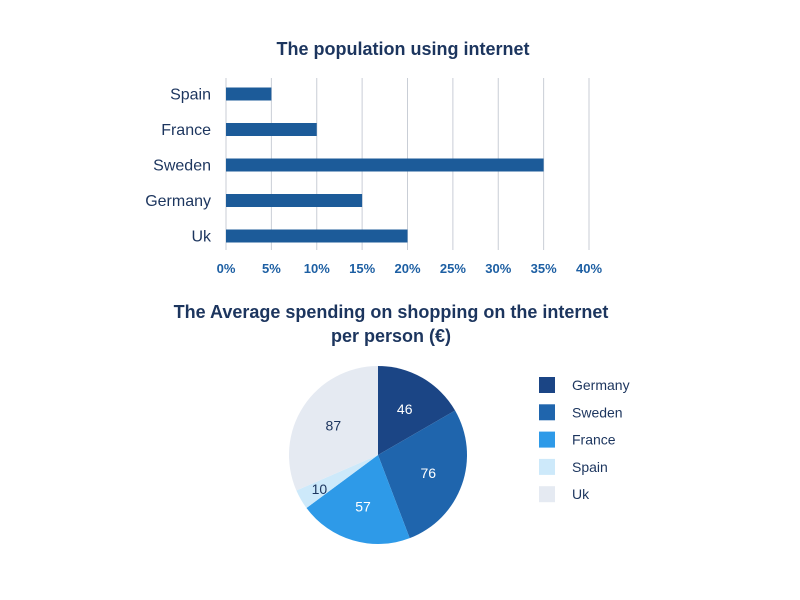  What do you see at coordinates (498, 268) in the screenshot?
I see `x-tick-label: 30%` at bounding box center [498, 268].